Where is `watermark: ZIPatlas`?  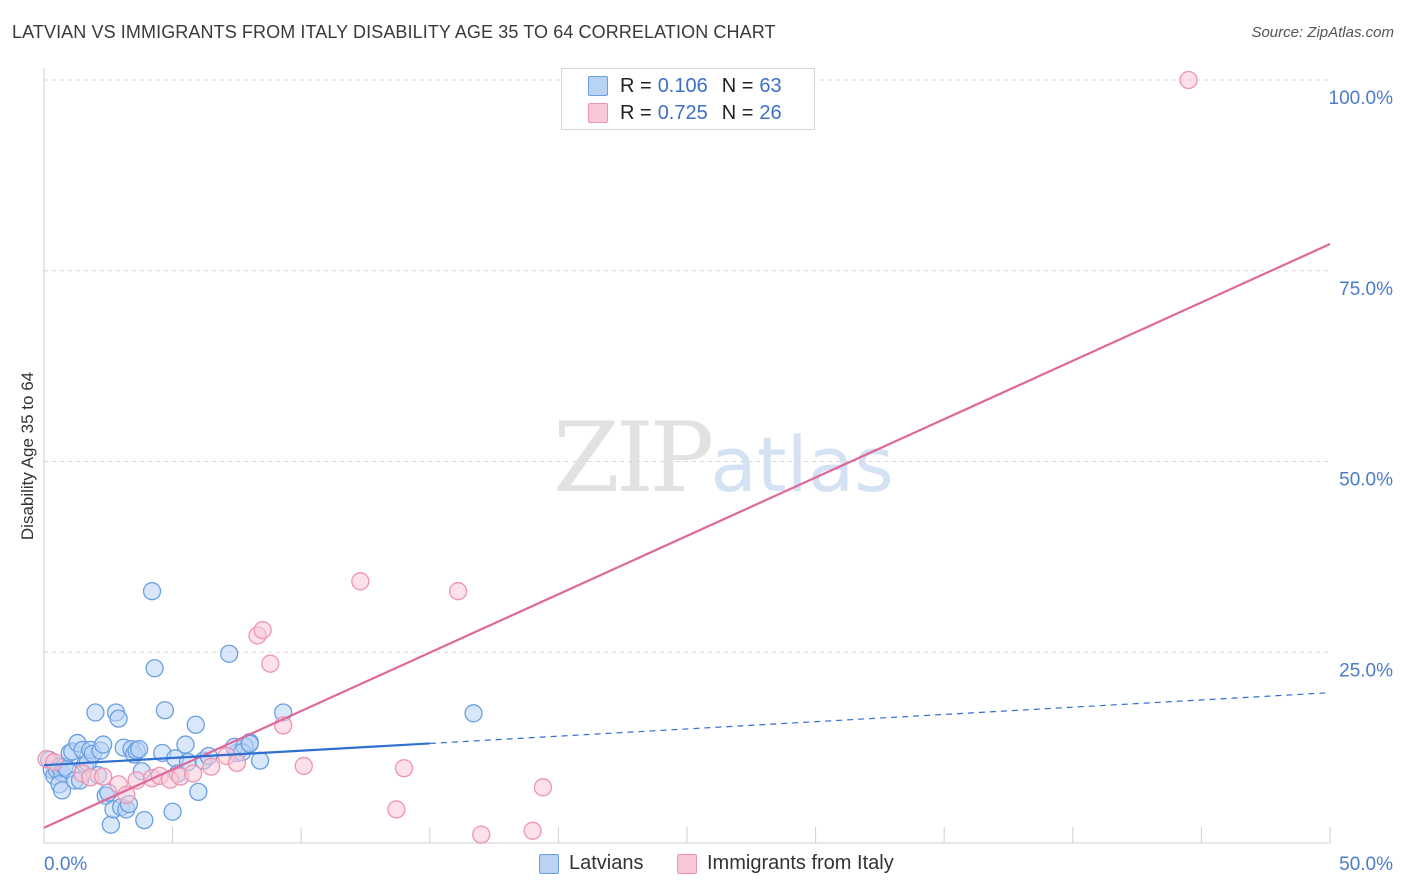 watermark: ZIPatlas is located at coordinates (723, 458).